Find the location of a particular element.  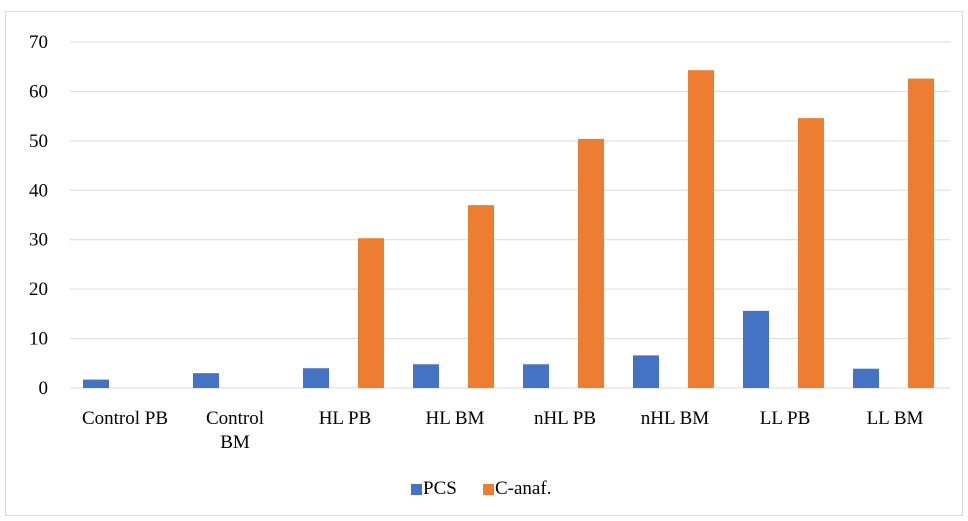

y-tick-label: 70 is located at coordinates (38, 42).